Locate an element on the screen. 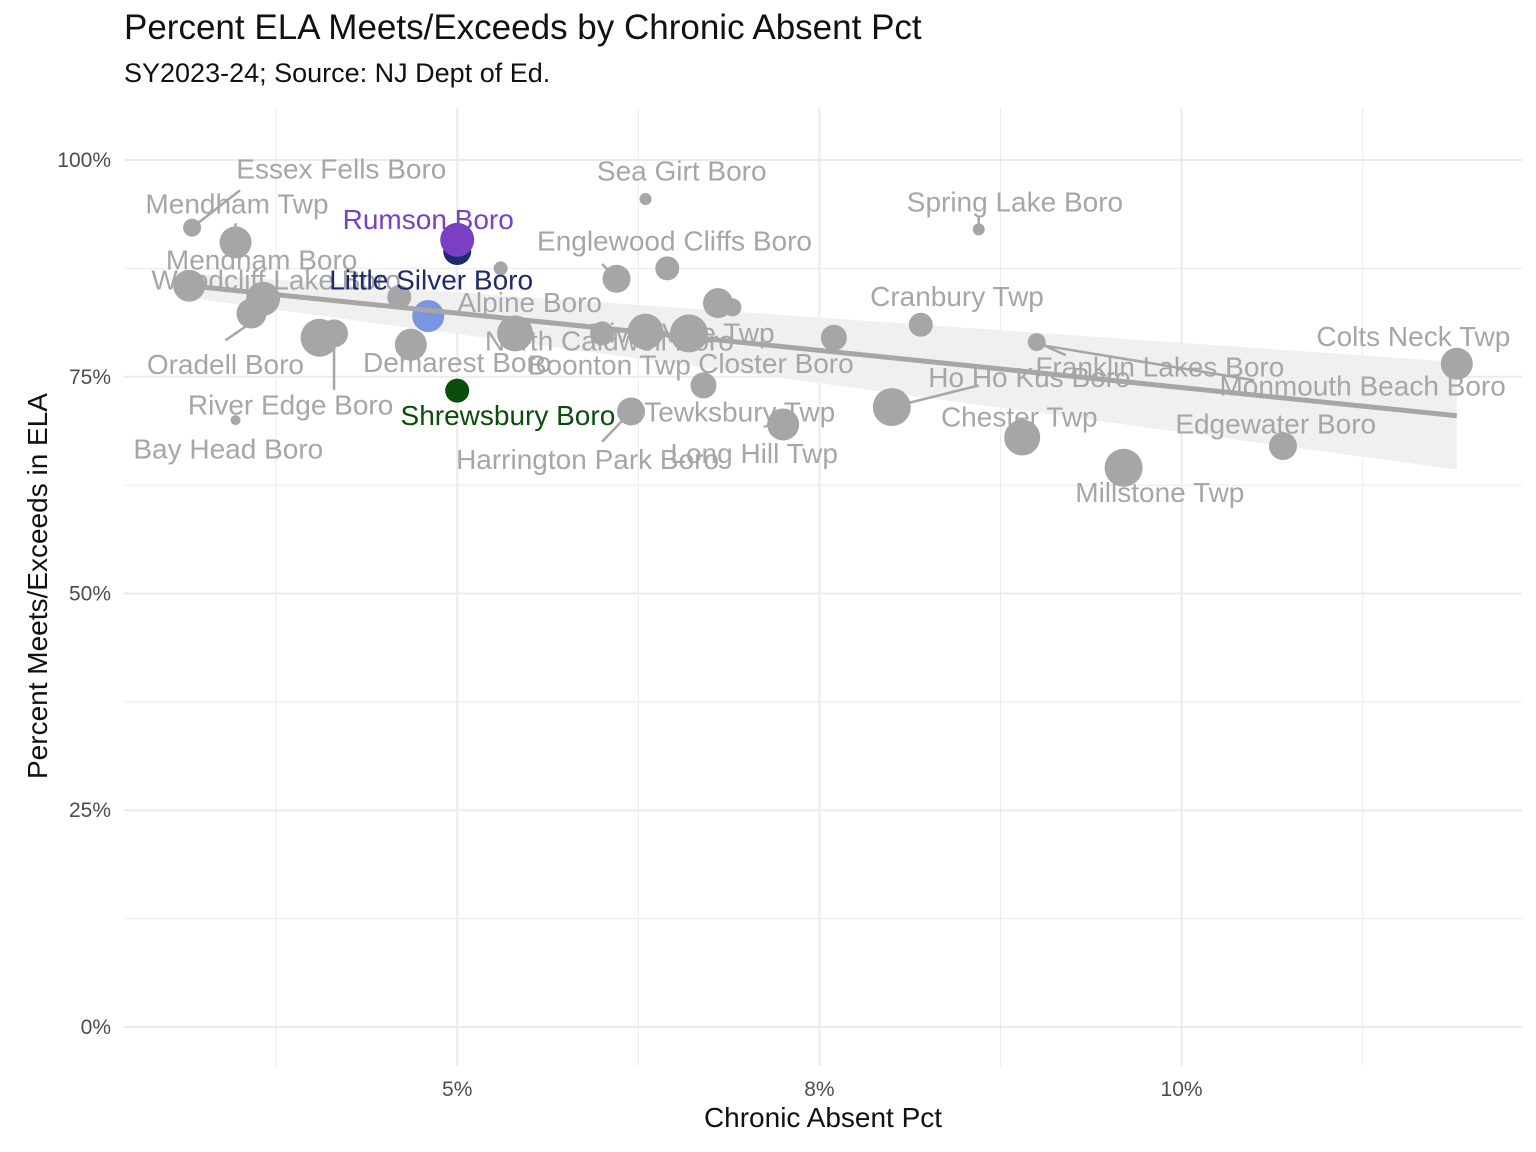  y-tick-label: 100% is located at coordinates (84, 160).